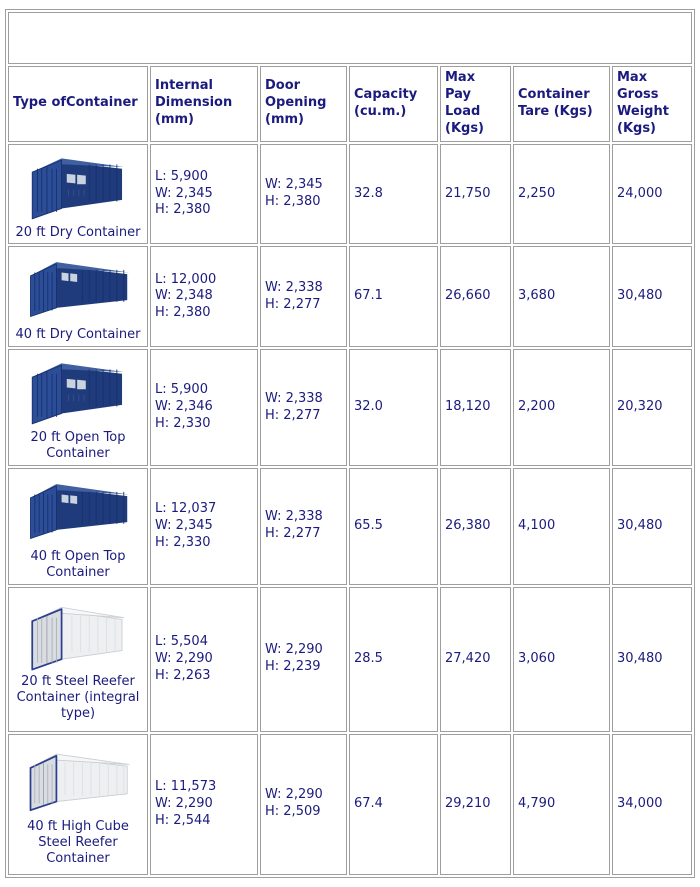  Describe the element at coordinates (79, 782) in the screenshot. I see `white-reefer-long-icon` at that location.